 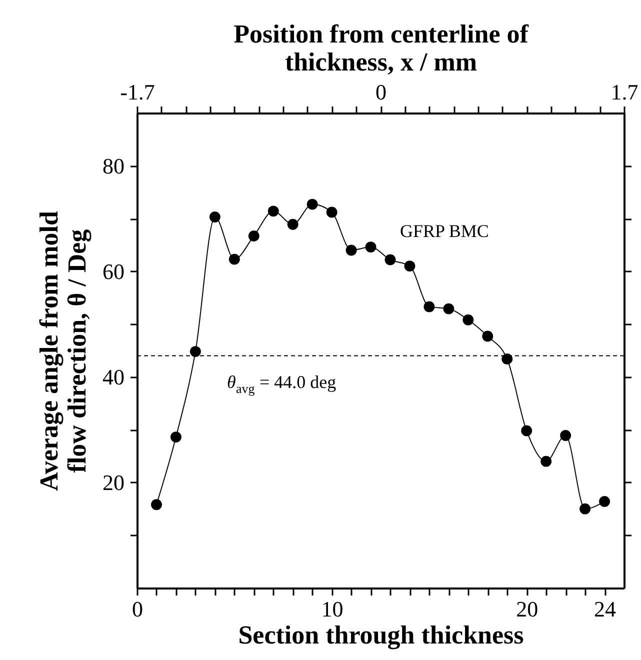 I want to click on x-axis-title: Section through thickness, so click(x=381, y=635).